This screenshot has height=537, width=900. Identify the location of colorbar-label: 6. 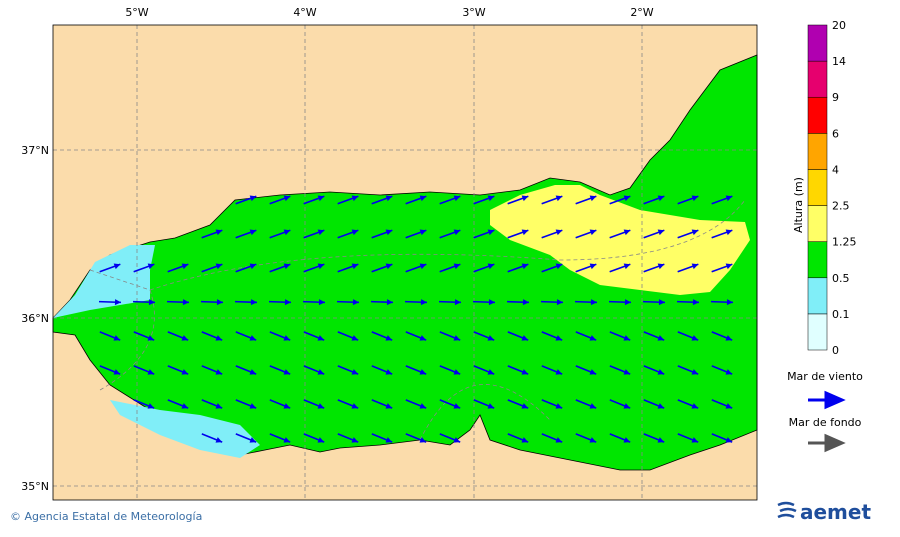
(835, 133).